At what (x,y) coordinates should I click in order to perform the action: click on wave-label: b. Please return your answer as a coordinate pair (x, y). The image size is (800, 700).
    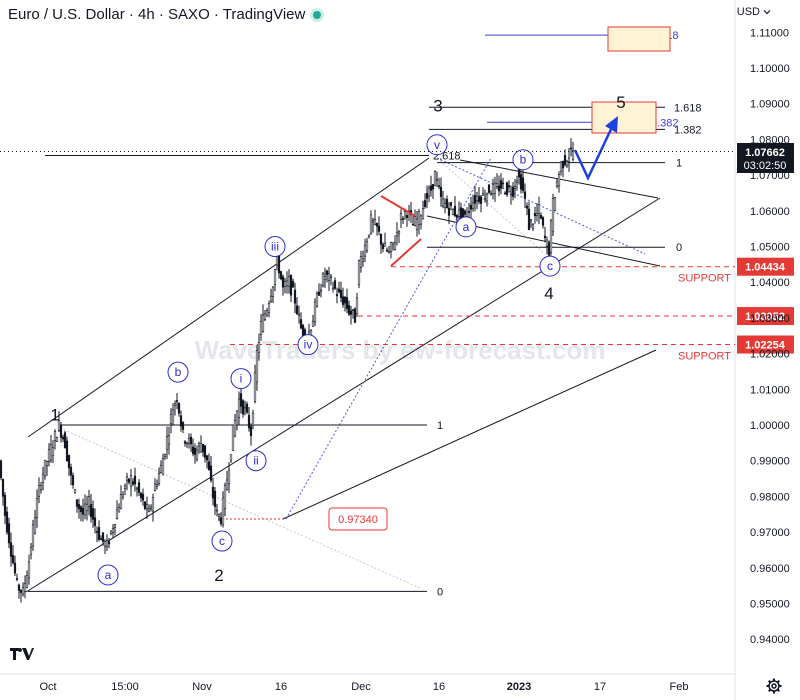
    Looking at the image, I should click on (178, 372).